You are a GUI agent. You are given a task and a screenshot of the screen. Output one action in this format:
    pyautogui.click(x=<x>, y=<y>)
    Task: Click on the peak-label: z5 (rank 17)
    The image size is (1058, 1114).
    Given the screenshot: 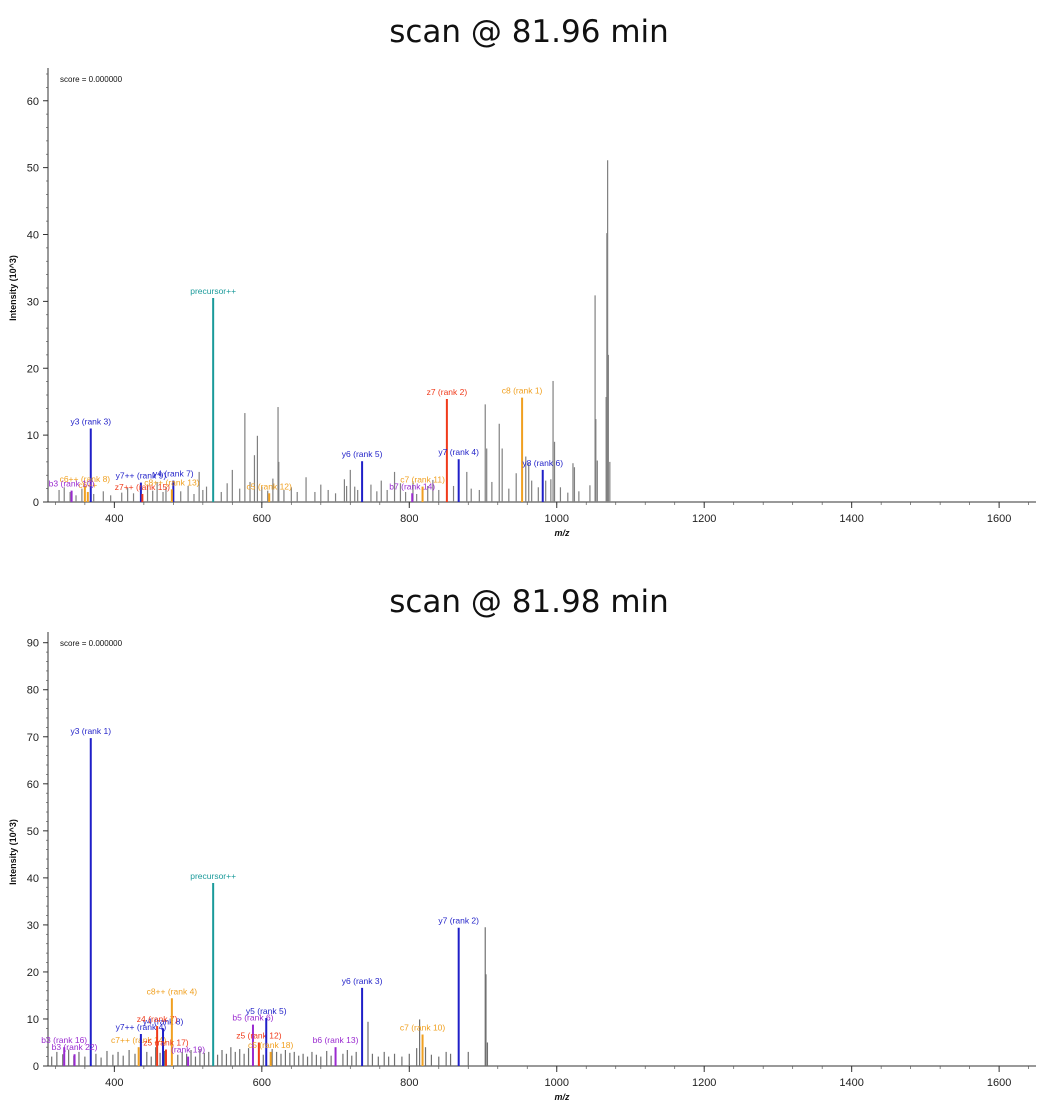 What is the action you would take?
    pyautogui.click(x=166, y=1043)
    